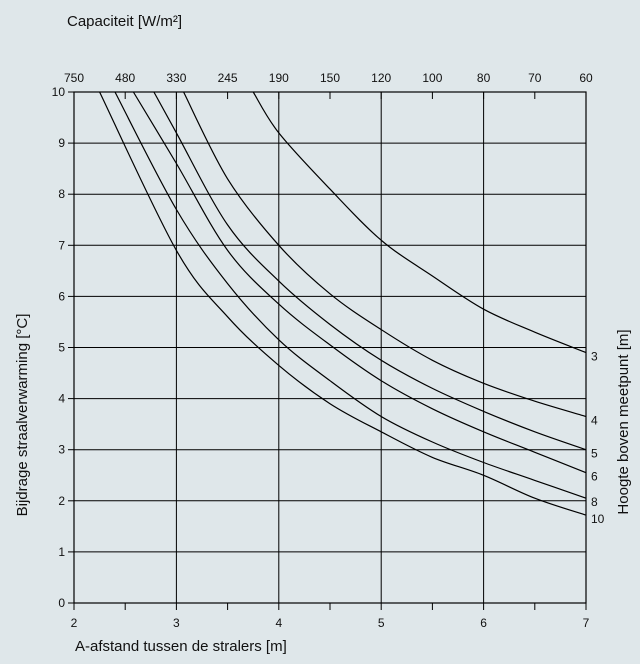 The width and height of the screenshot is (640, 664). Describe the element at coordinates (330, 78) in the screenshot. I see `top-tick-label: 150` at that location.